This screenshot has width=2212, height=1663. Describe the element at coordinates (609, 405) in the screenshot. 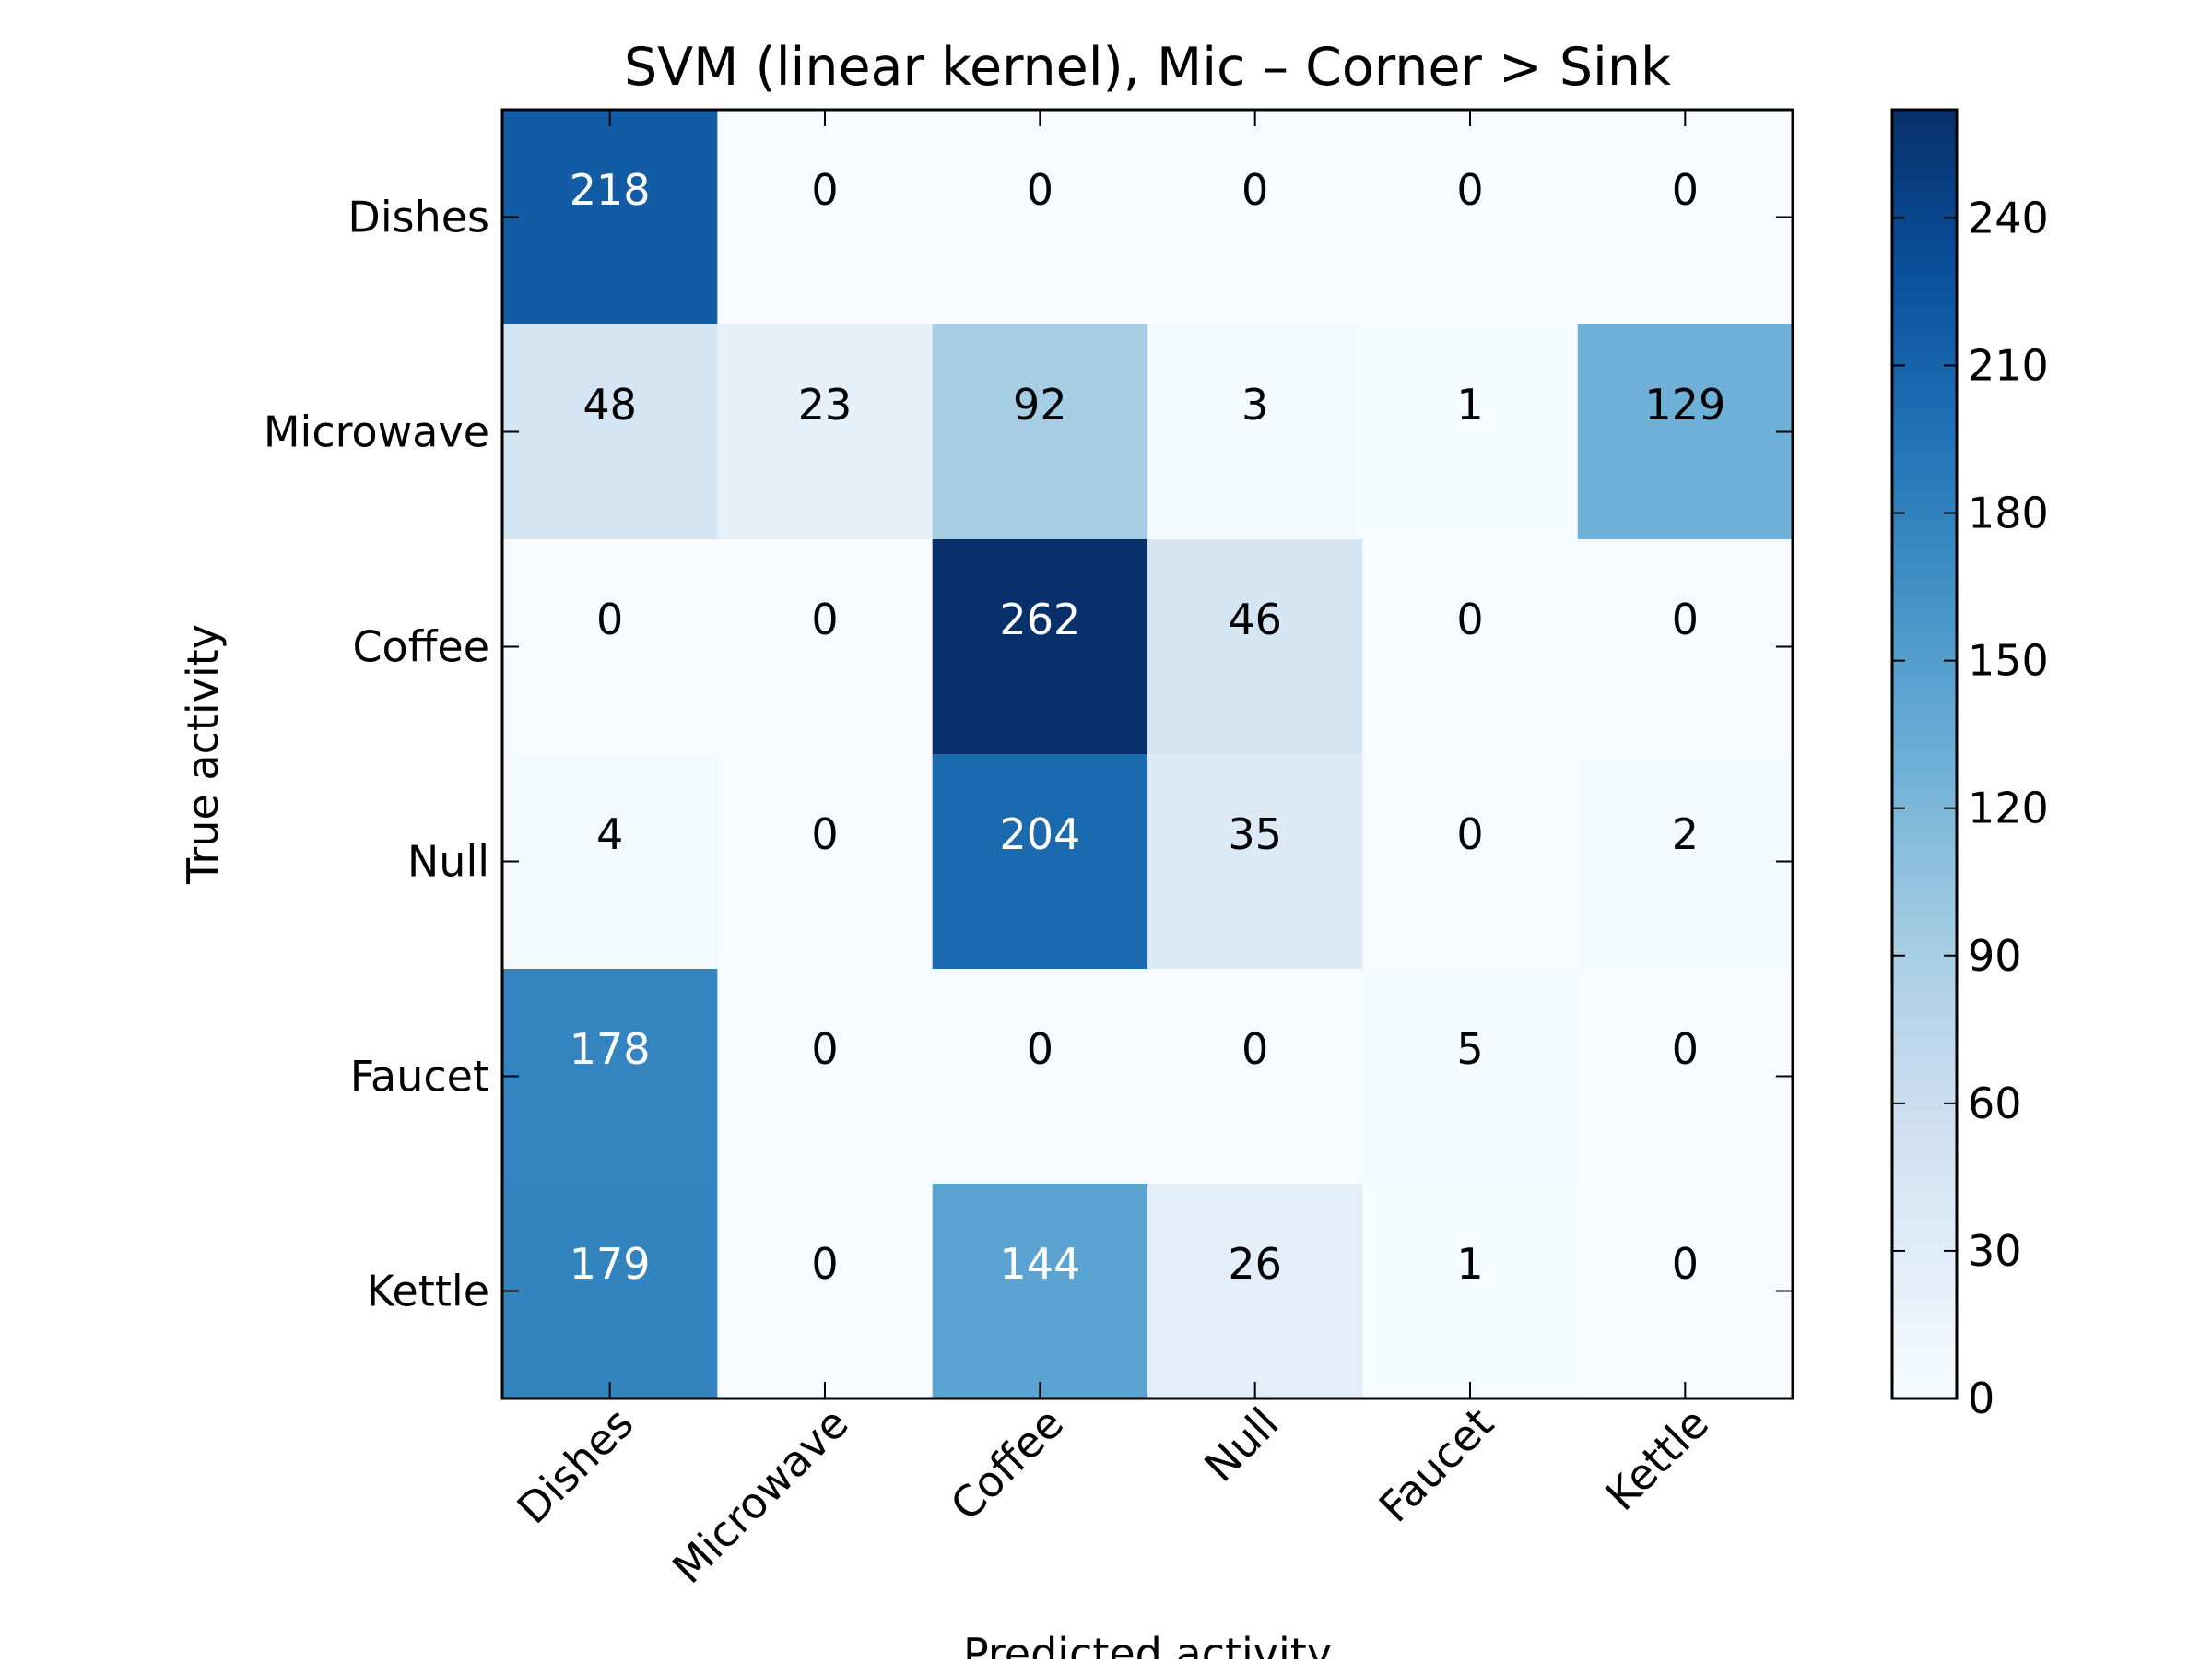

I see `cell-value-label: 48` at that location.